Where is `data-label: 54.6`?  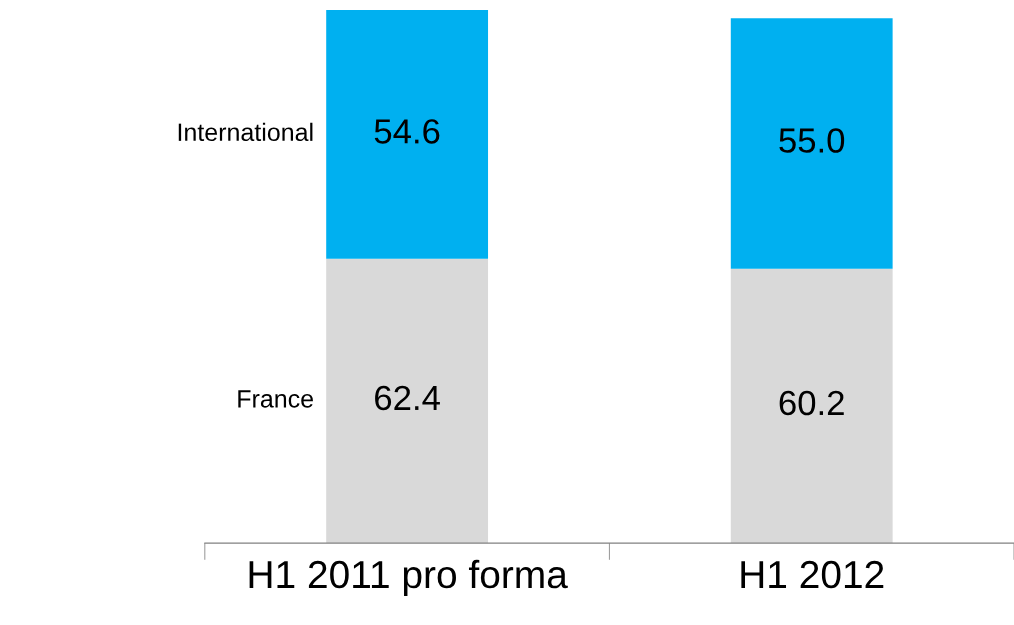
data-label: 54.6 is located at coordinates (407, 131).